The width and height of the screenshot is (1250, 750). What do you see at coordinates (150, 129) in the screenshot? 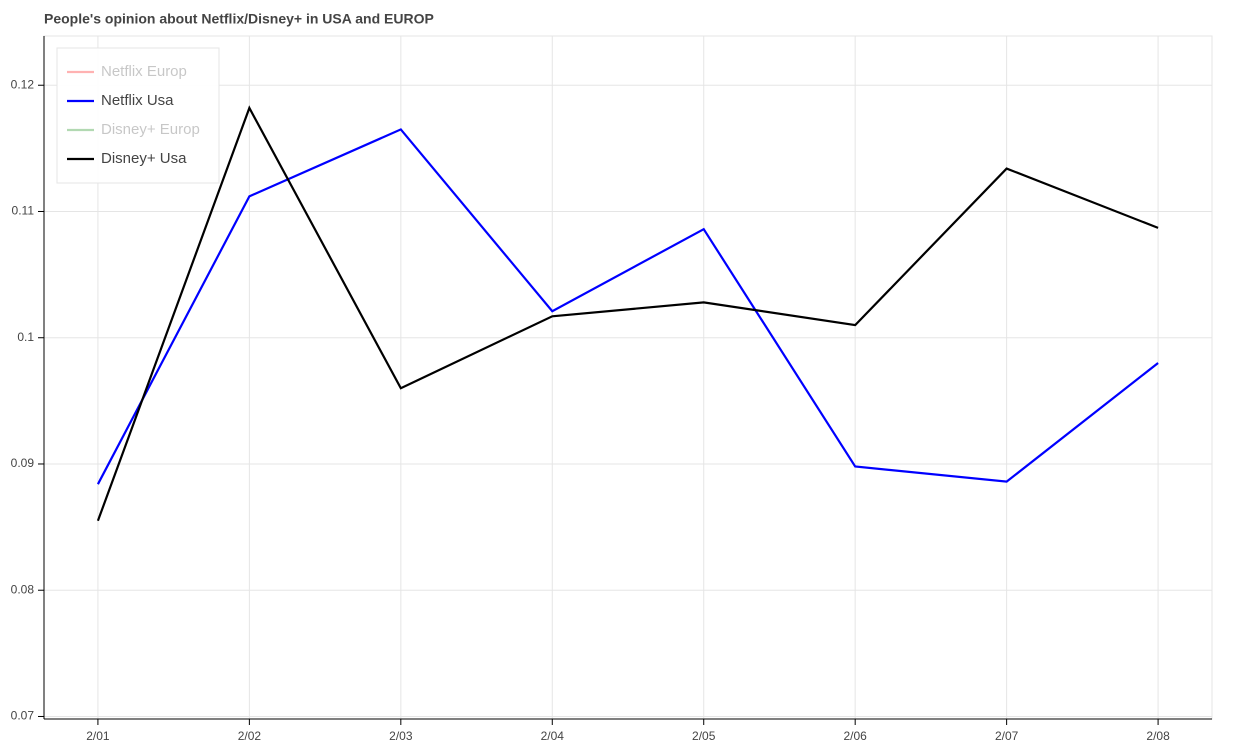
I see `legend-label: Disney+ Europ` at bounding box center [150, 129].